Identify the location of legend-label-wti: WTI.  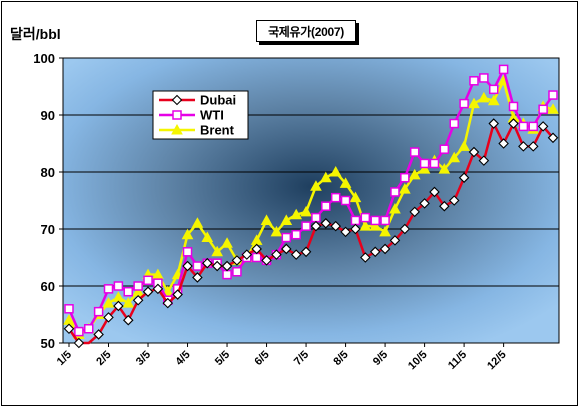
(212, 115).